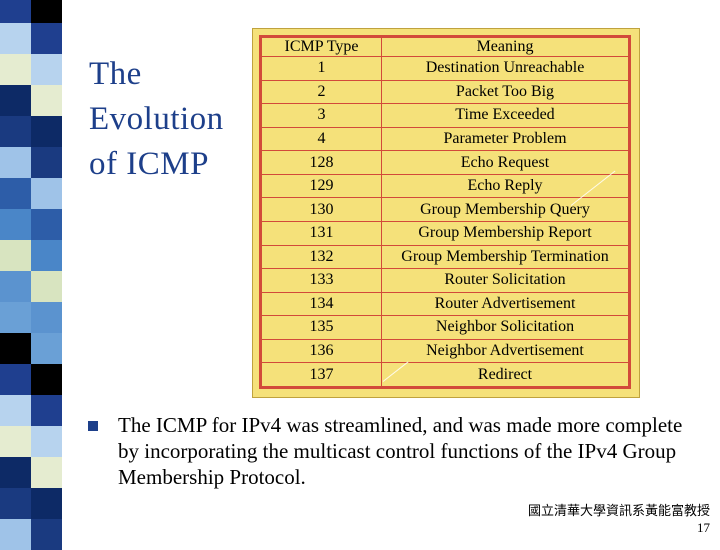  What do you see at coordinates (505, 92) in the screenshot?
I see `cell-meaning: Packet Too Big` at bounding box center [505, 92].